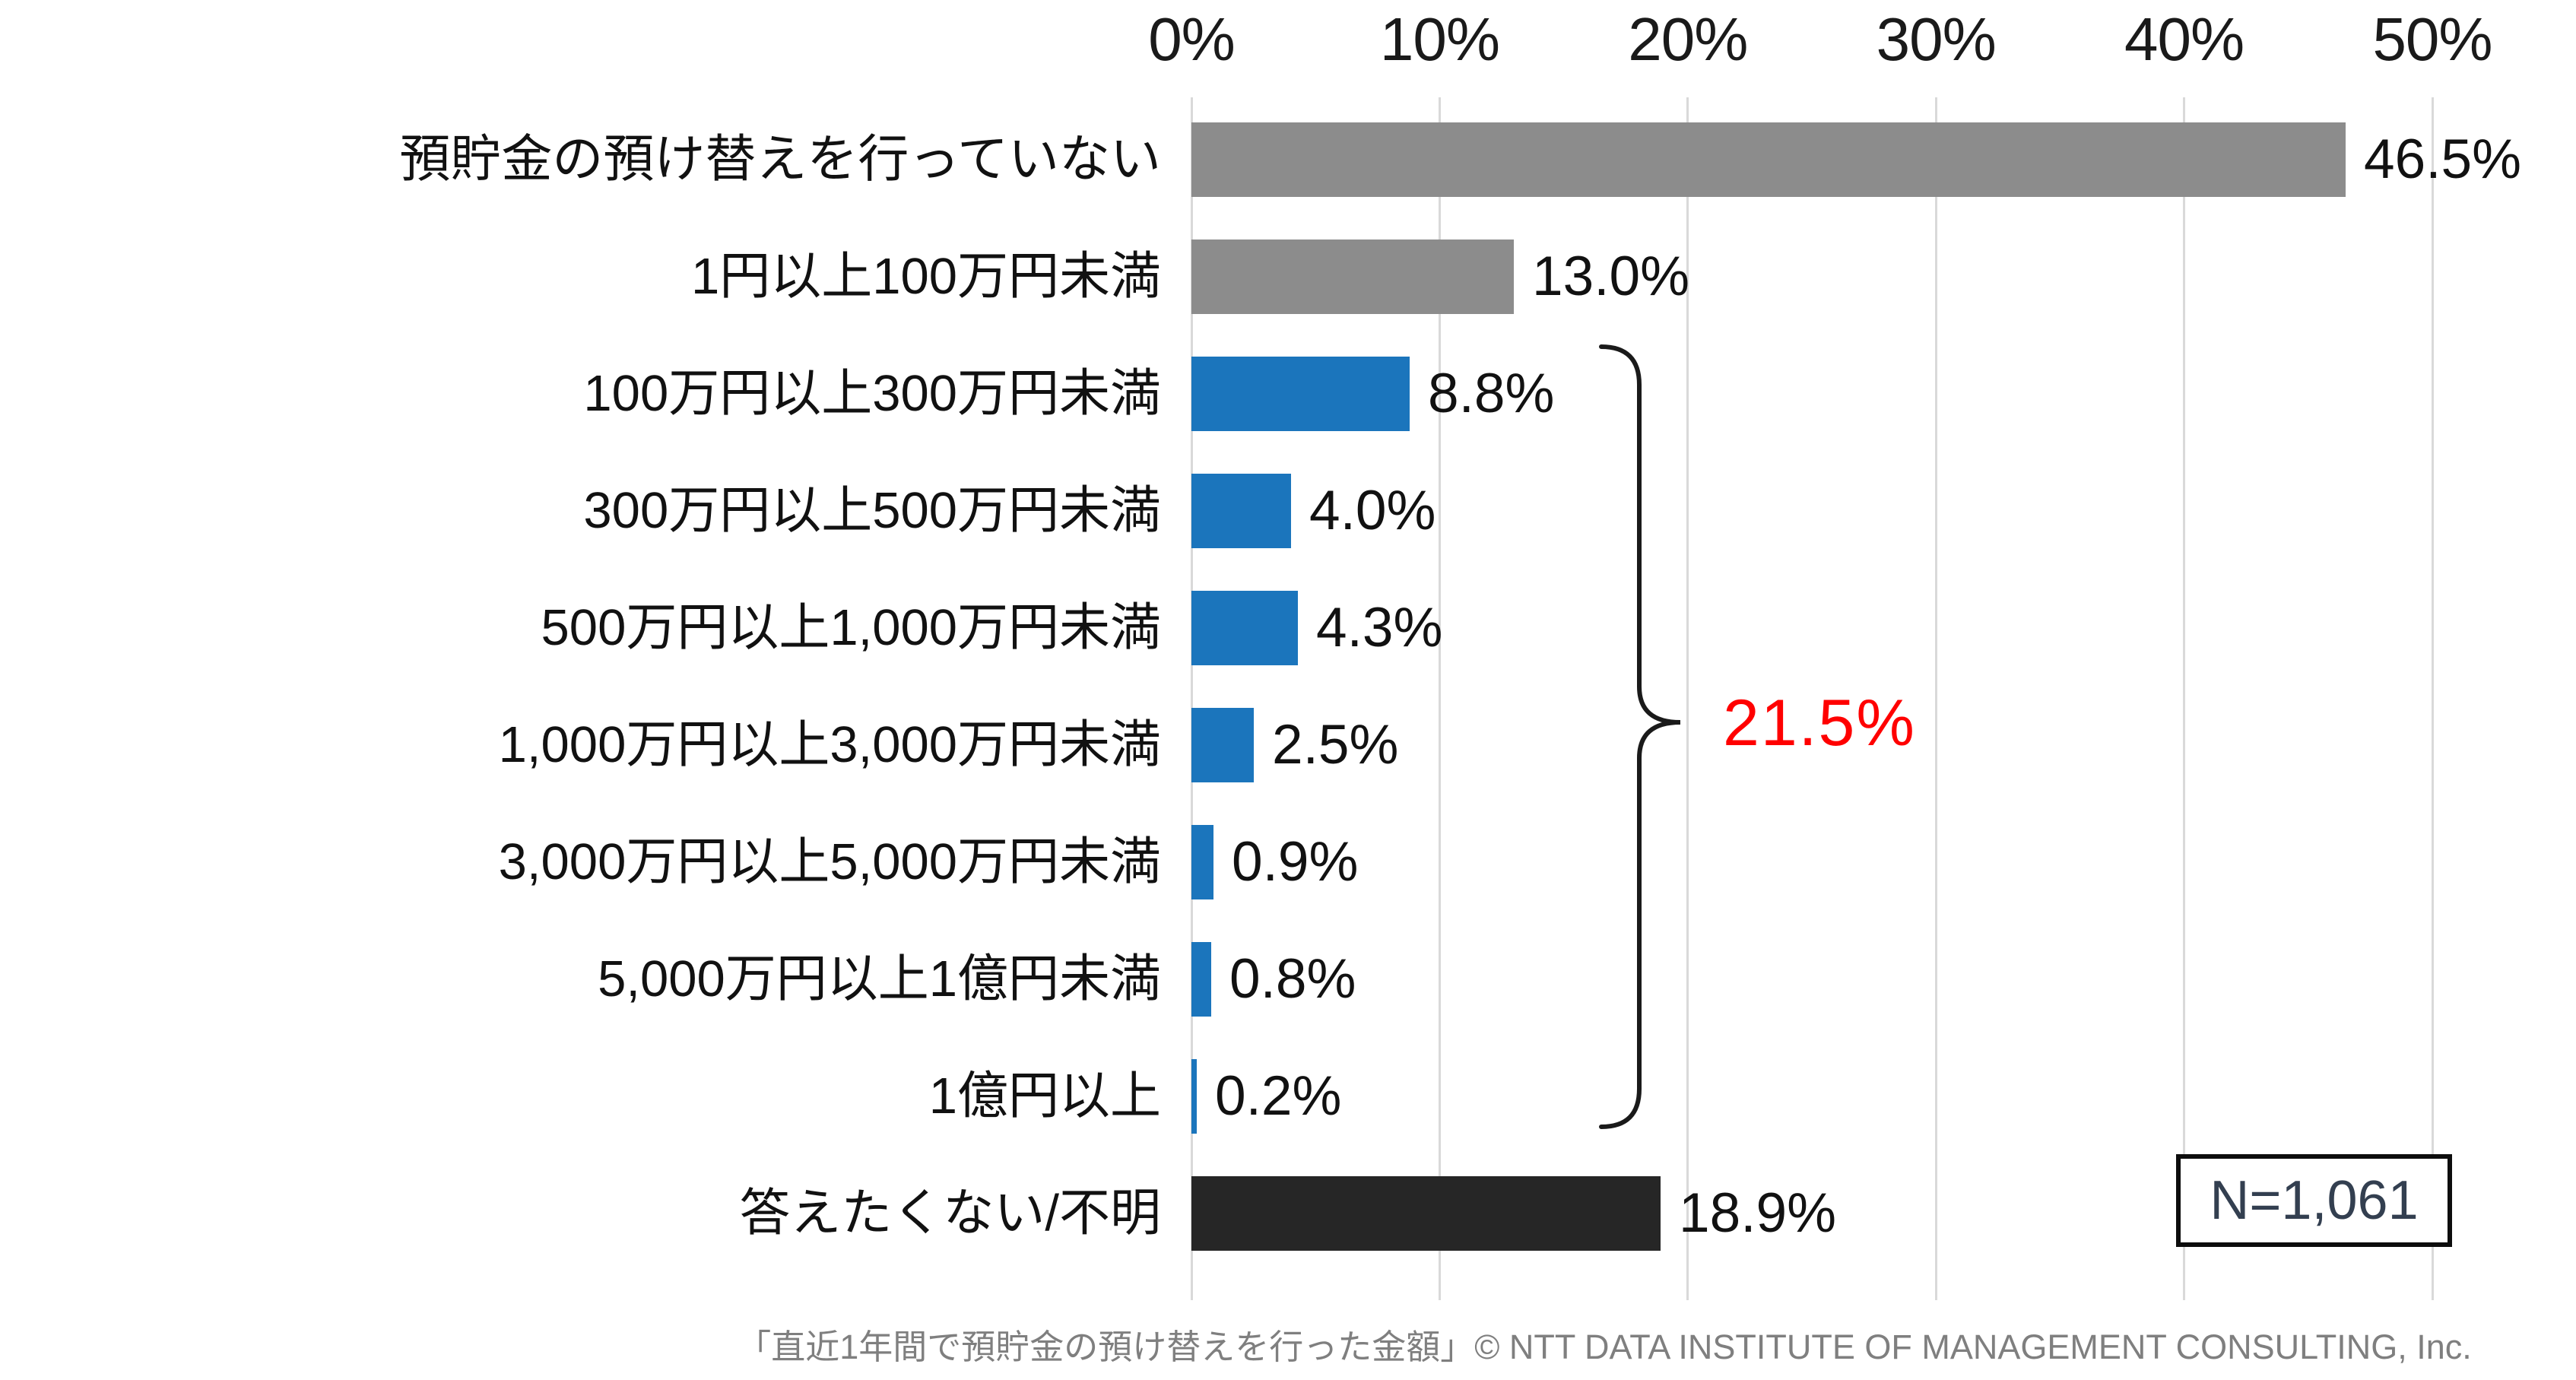  I want to click on sample-size-box: N=1,061, so click(2314, 1201).